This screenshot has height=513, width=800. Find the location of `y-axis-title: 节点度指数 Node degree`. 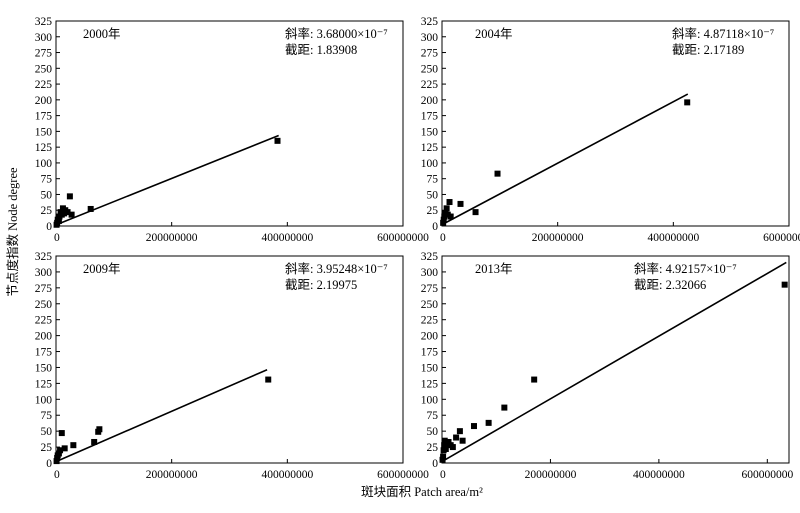

y-axis-title: 节点度指数 Node degree is located at coordinates (12, 232).